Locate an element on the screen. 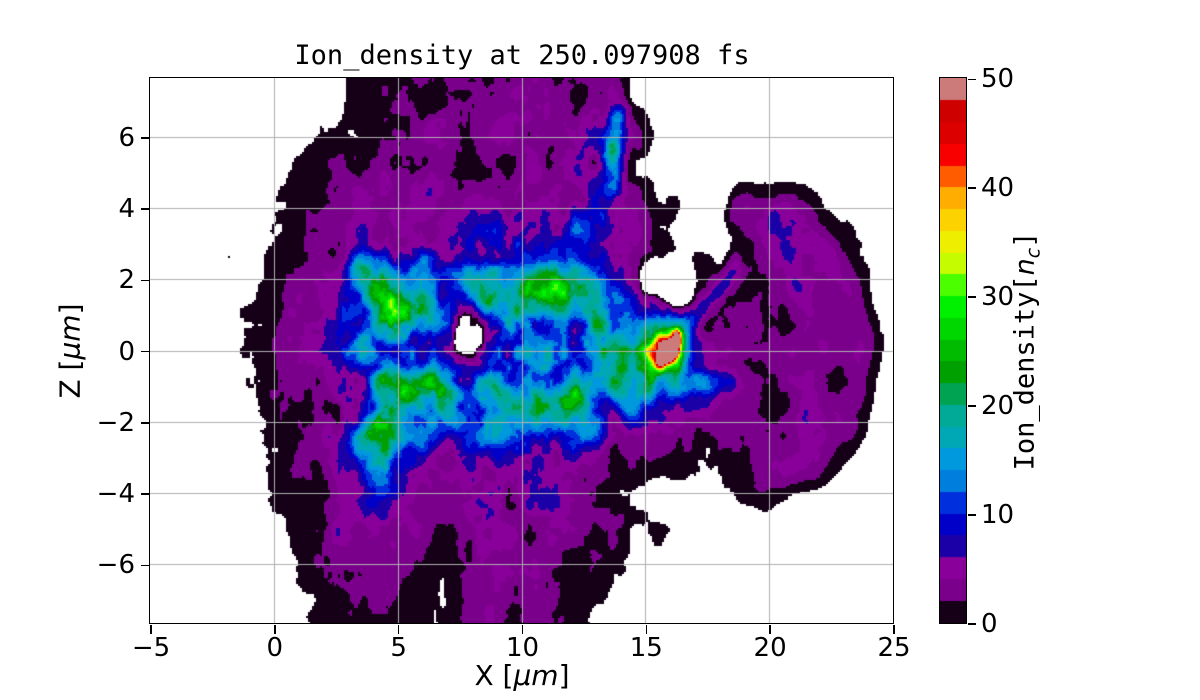 The height and width of the screenshot is (700, 1200). x-axis-label-post: ] is located at coordinates (564, 675).